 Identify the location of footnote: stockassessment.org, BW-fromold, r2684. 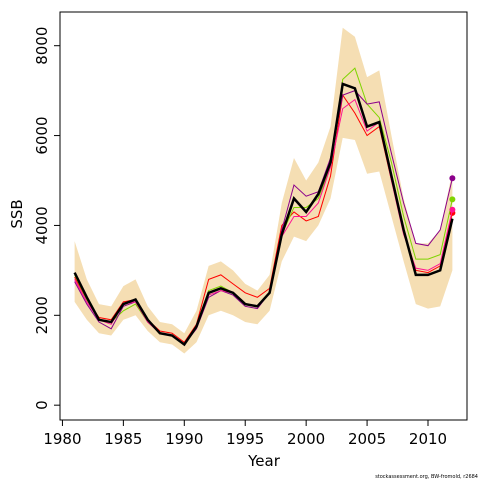
(426, 477).